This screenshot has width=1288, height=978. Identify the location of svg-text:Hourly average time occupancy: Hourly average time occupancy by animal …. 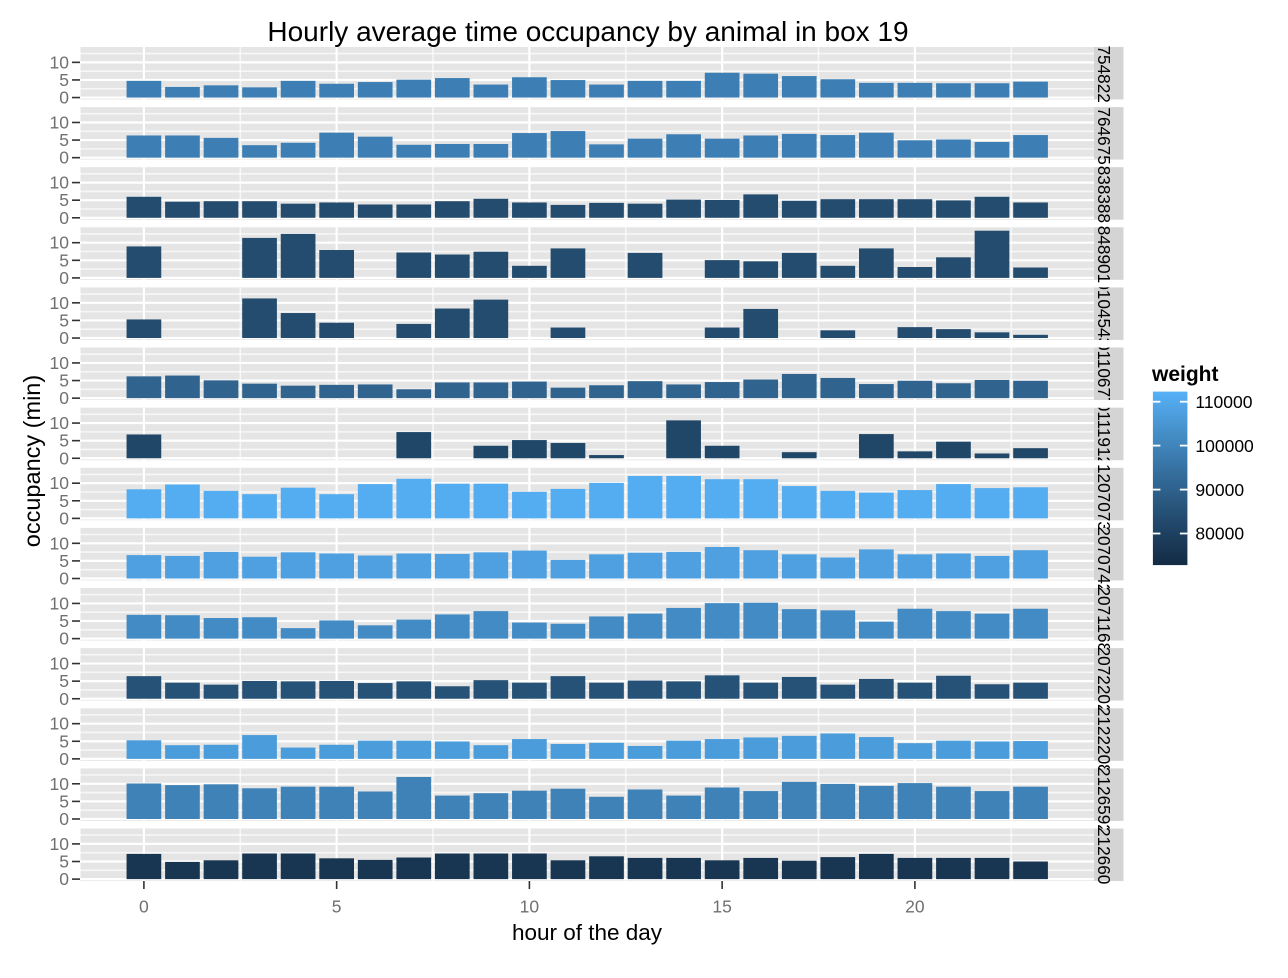
(587, 31).